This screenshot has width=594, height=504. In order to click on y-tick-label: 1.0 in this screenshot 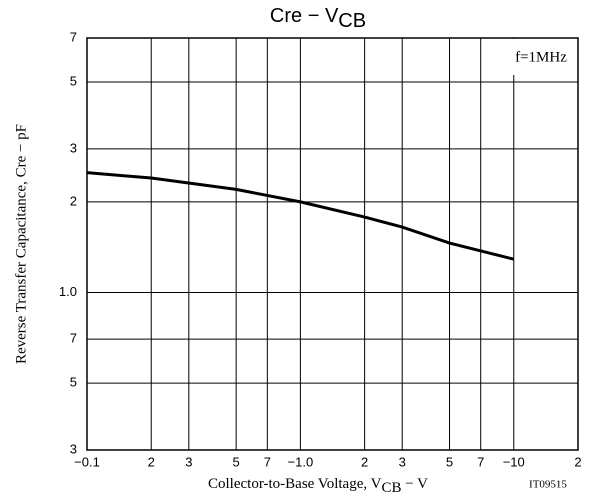, I will do `click(68, 291)`.